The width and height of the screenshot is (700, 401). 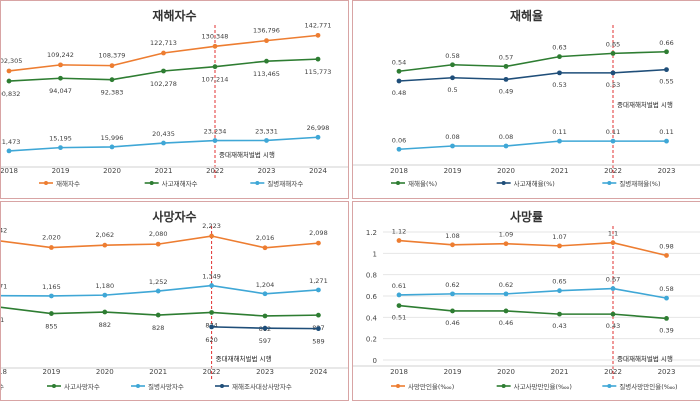 What do you see at coordinates (666, 43) in the screenshot?
I see `data-label: 0.66` at bounding box center [666, 43].